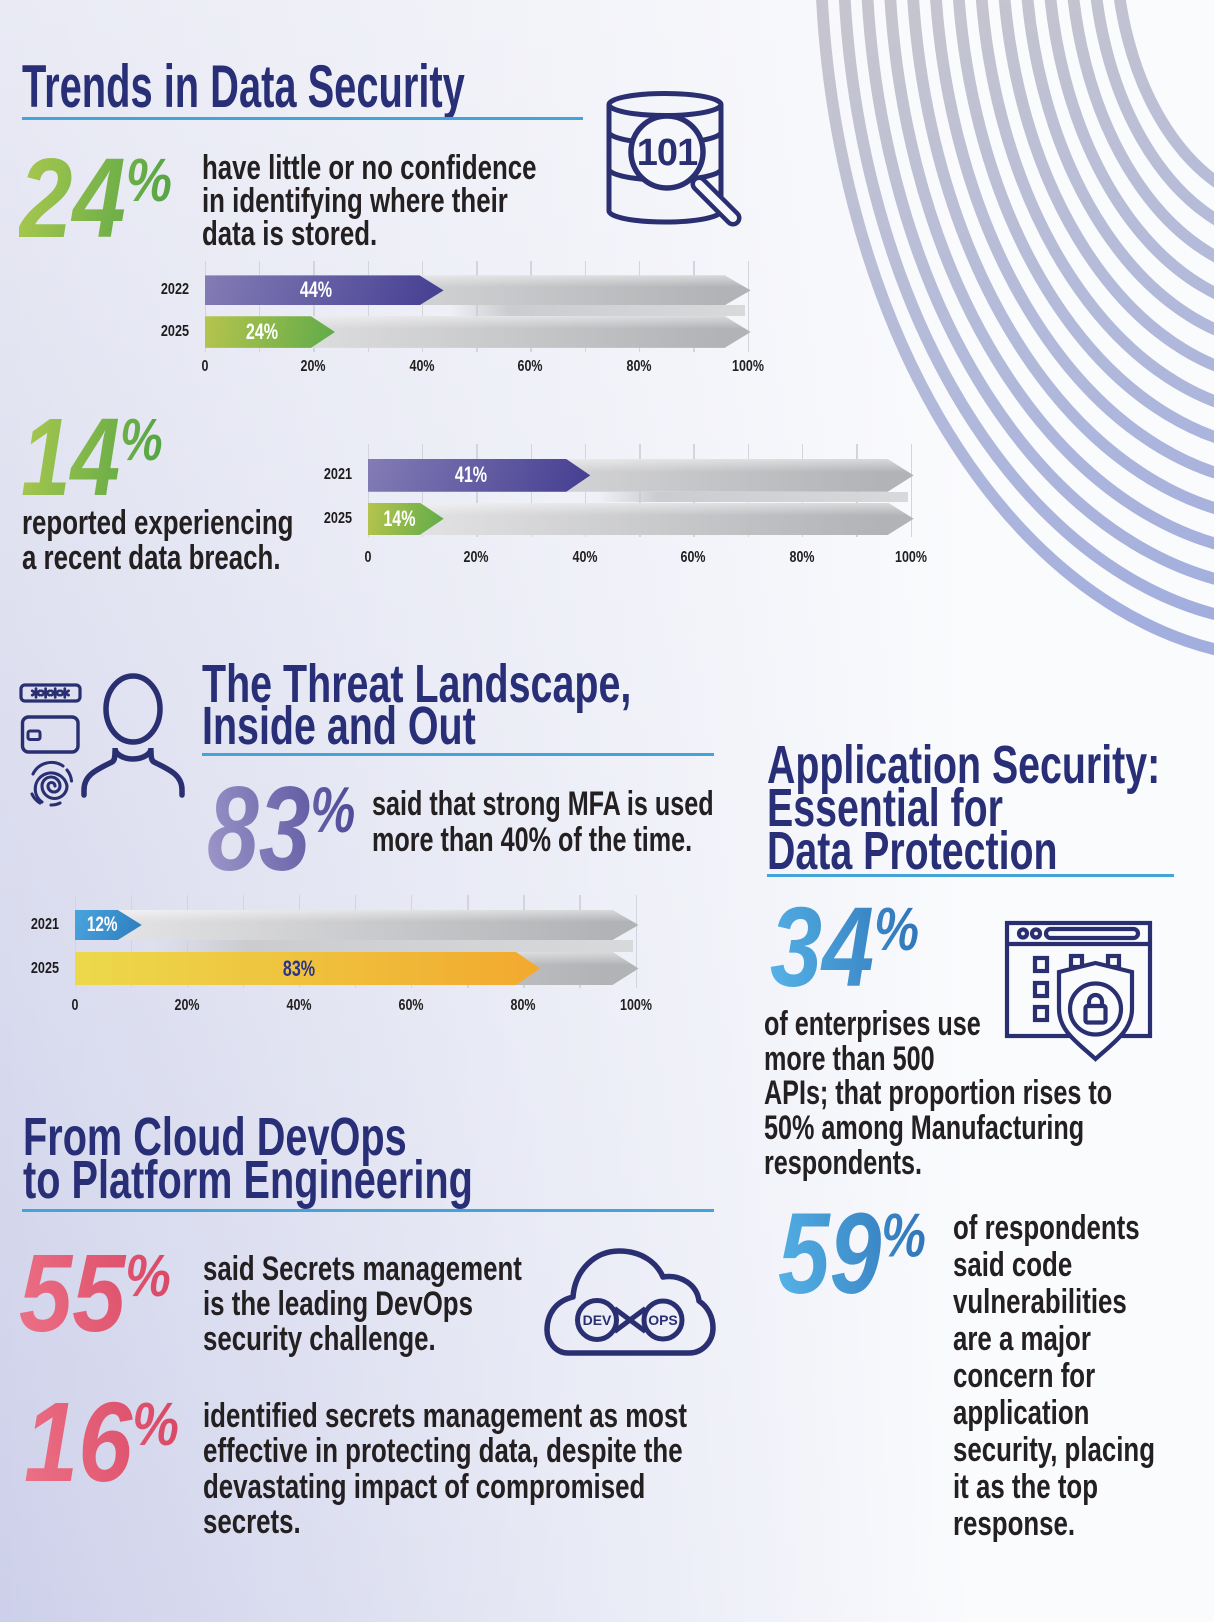  What do you see at coordinates (597, 1320) in the screenshot?
I see `svg-text: DEV` at bounding box center [597, 1320].